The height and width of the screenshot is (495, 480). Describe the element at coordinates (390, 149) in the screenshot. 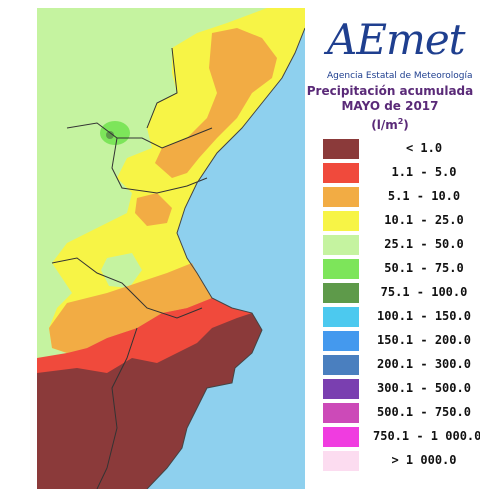

I see `legend-row: < 1.0` at that location.